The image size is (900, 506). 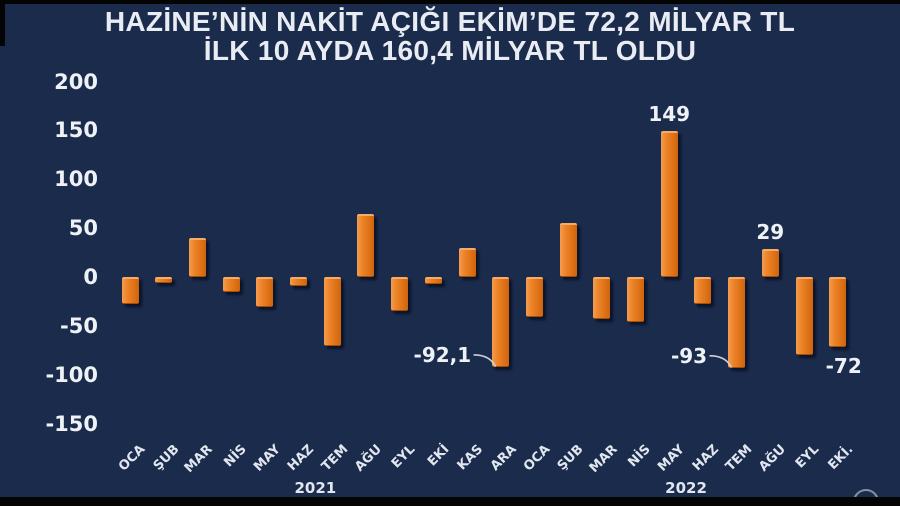 What do you see at coordinates (130, 291) in the screenshot?
I see `bar-OCA-2021` at bounding box center [130, 291].